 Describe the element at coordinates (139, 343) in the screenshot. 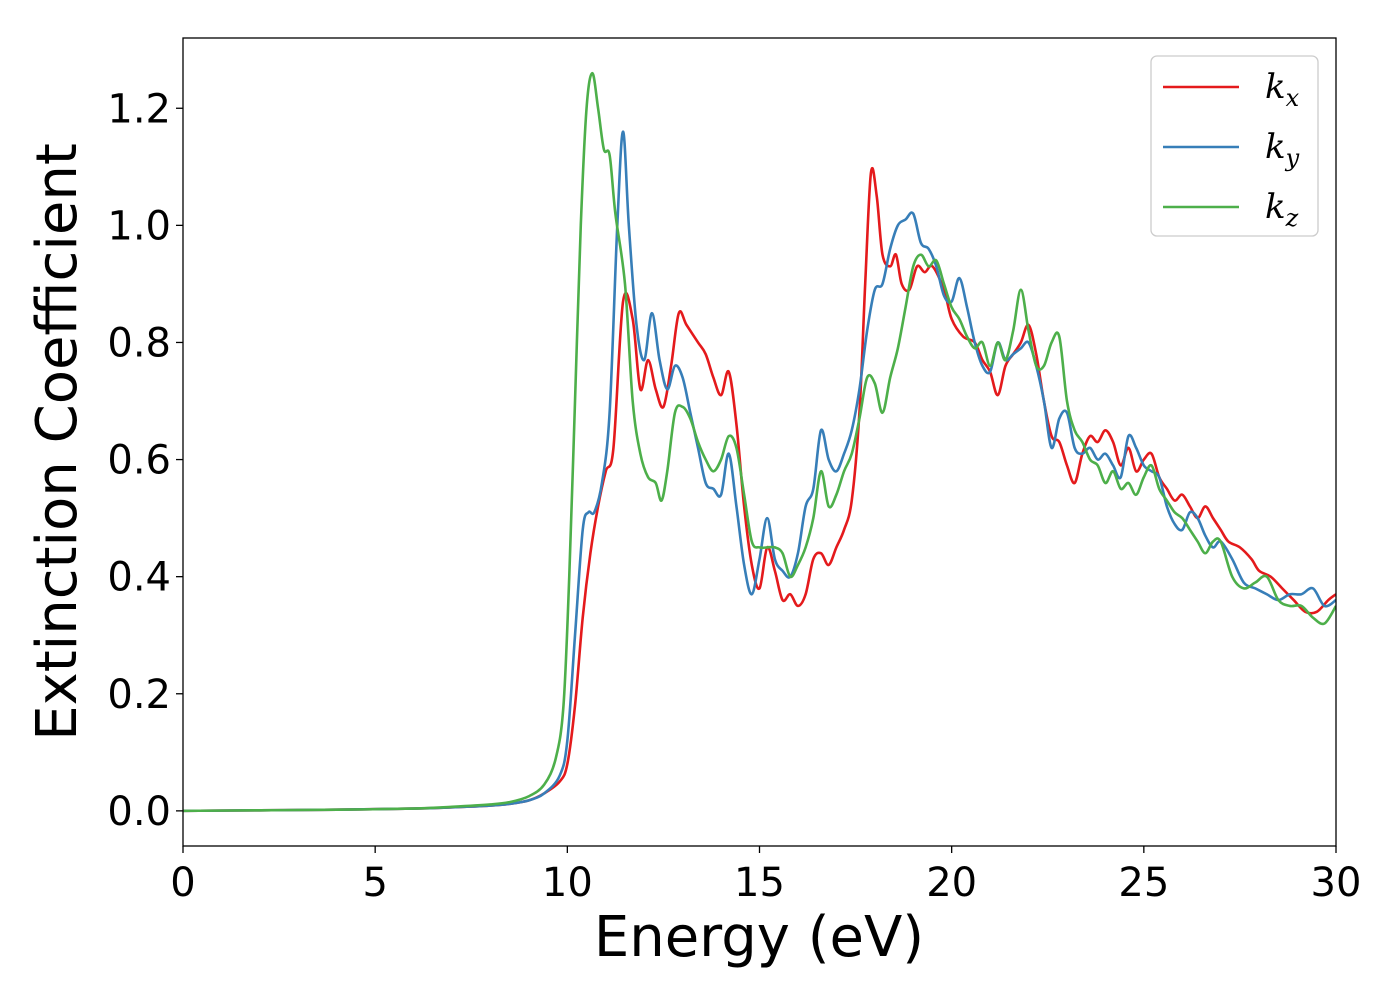

I see `y-tick-label: 0.8` at that location.